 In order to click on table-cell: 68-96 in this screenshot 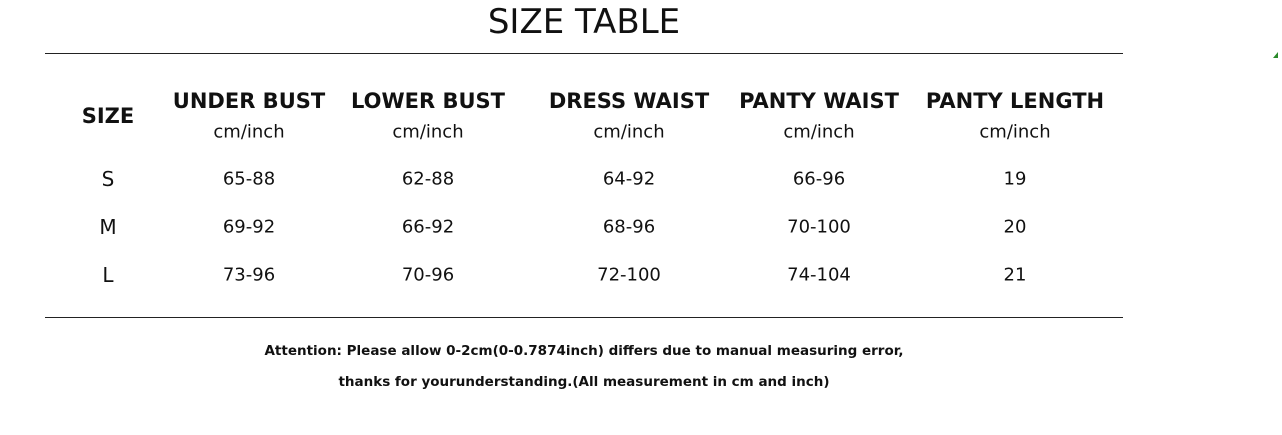, I will do `click(629, 227)`.